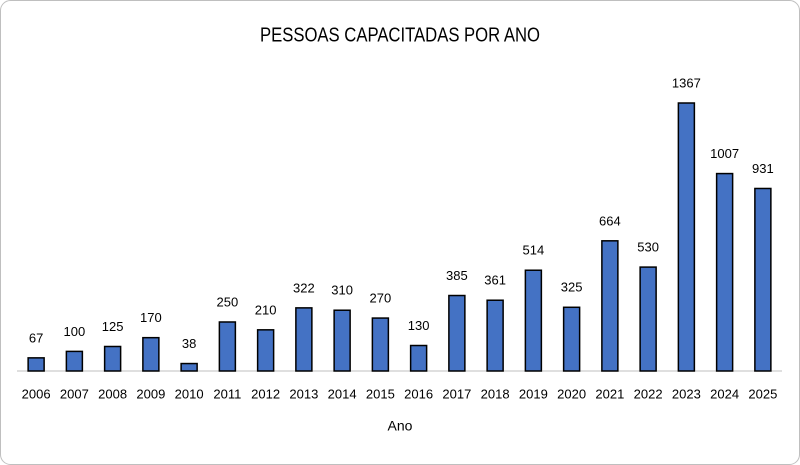 The image size is (800, 465). Describe the element at coordinates (400, 35) in the screenshot. I see `chart-title: PESSOAS CAPACITADAS POR ANO` at that location.